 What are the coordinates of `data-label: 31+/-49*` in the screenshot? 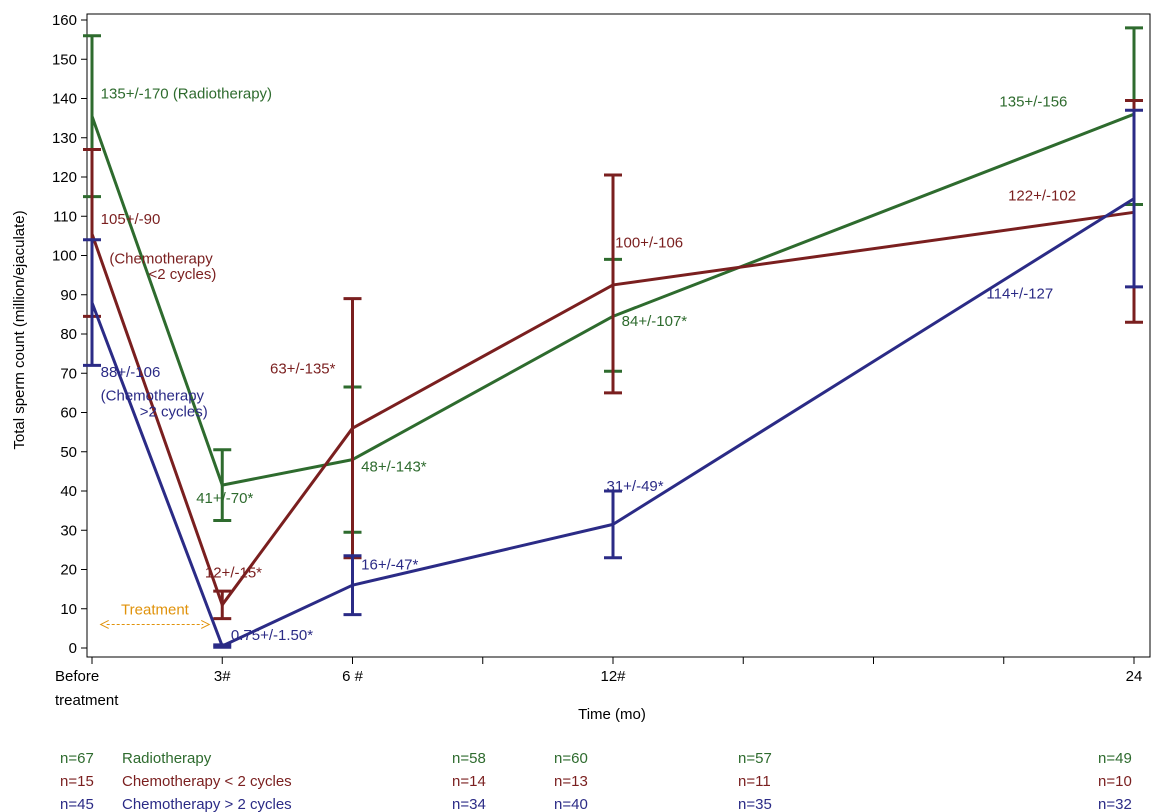 It's located at (634, 486).